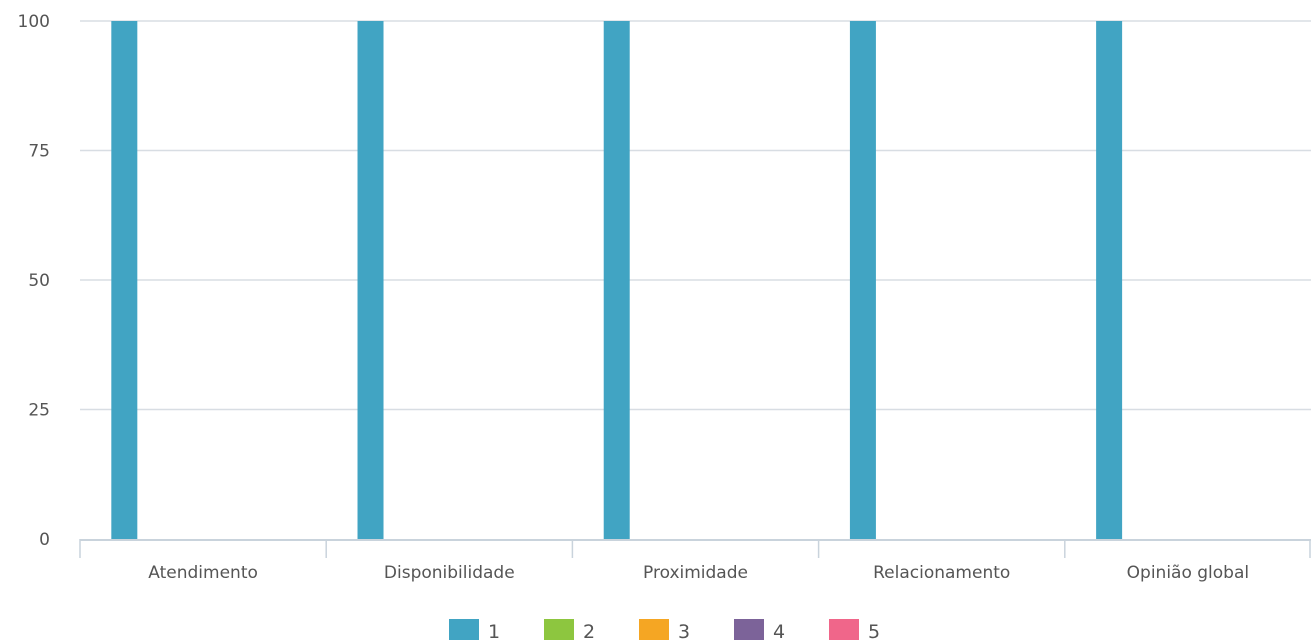  I want to click on y-tick-label: 75, so click(39, 152).